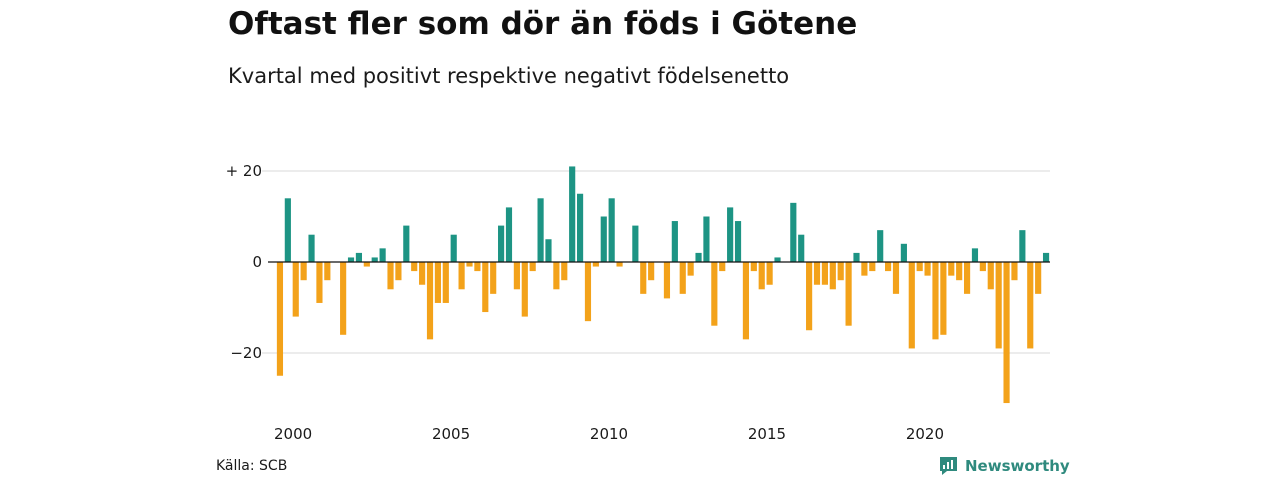 This screenshot has height=480, width=1280. Describe the element at coordinates (244, 262) in the screenshot. I see `y-axis-labels: + 20 0 −20` at that location.